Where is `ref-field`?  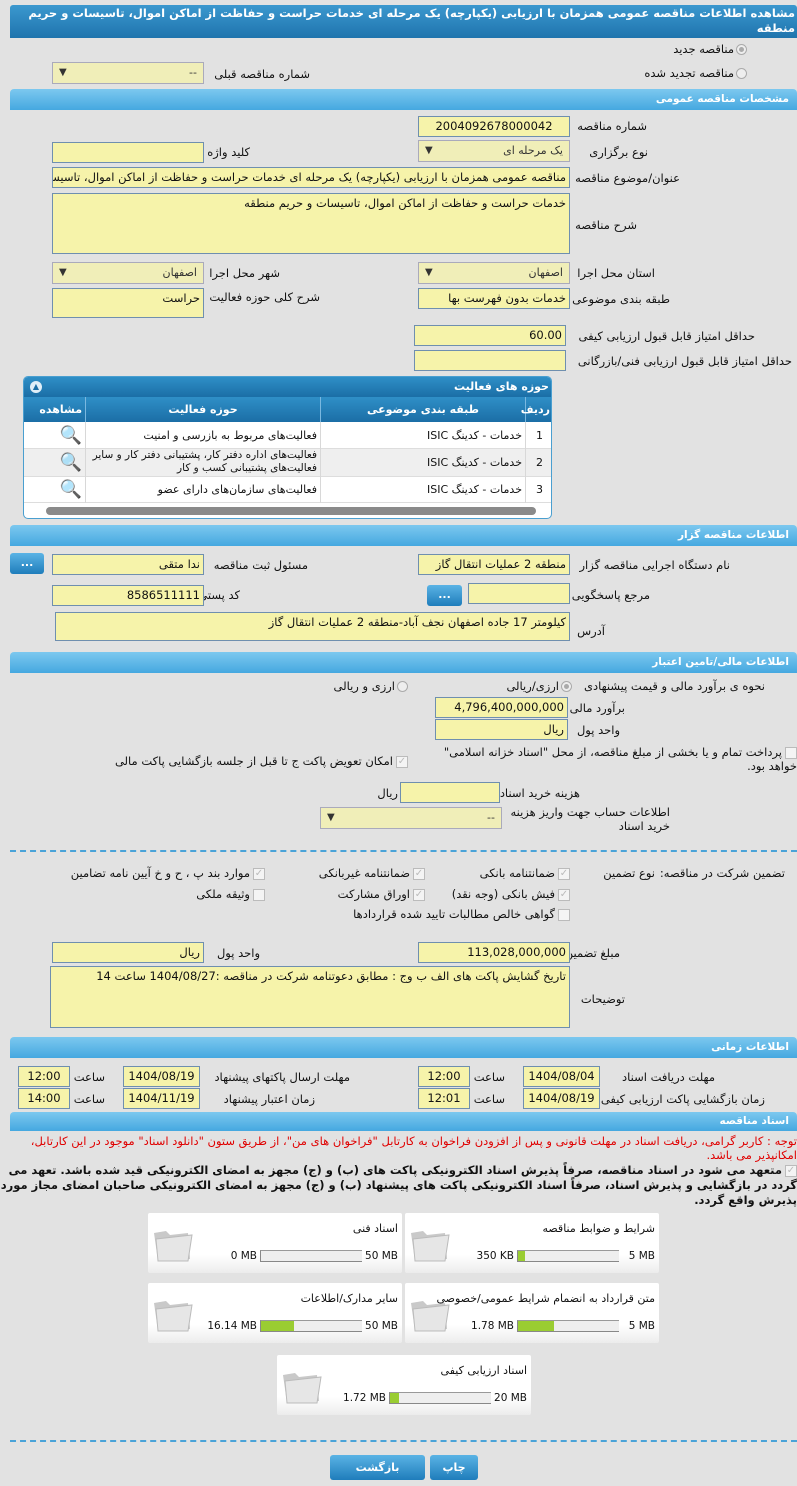
ref-field is located at coordinates (519, 593).